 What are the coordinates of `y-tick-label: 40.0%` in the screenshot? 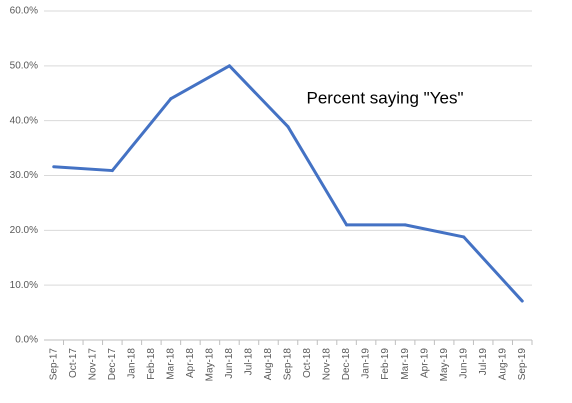 It's located at (24, 120).